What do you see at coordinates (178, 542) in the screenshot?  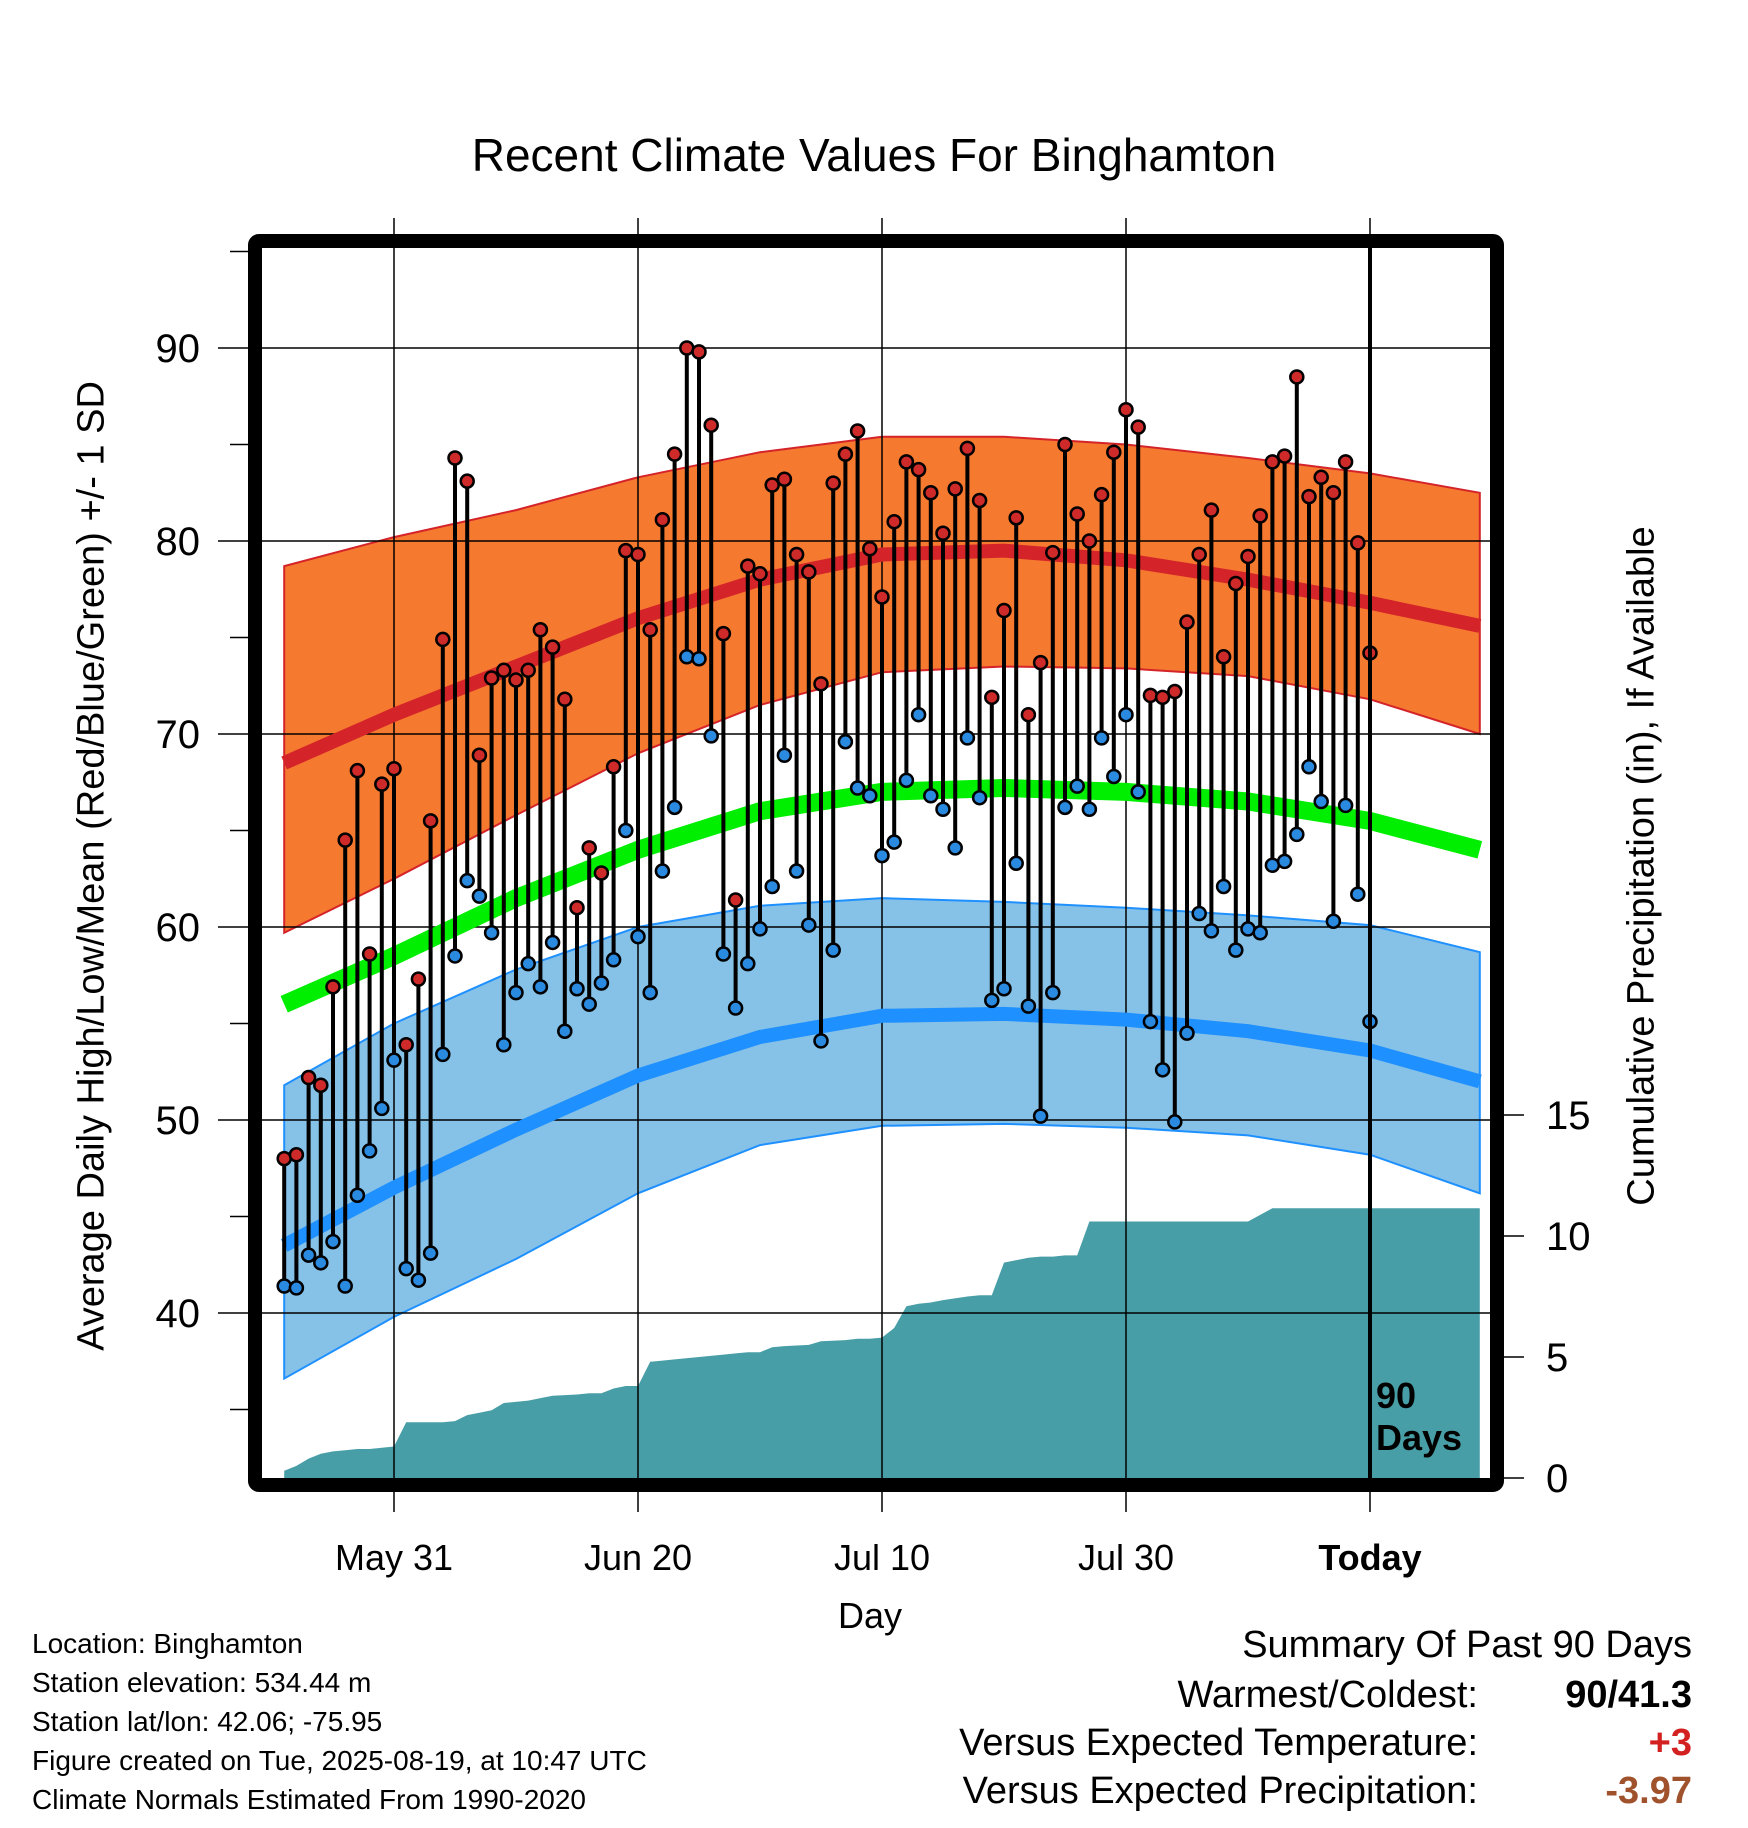 I see `y-tick-label: 80` at bounding box center [178, 542].